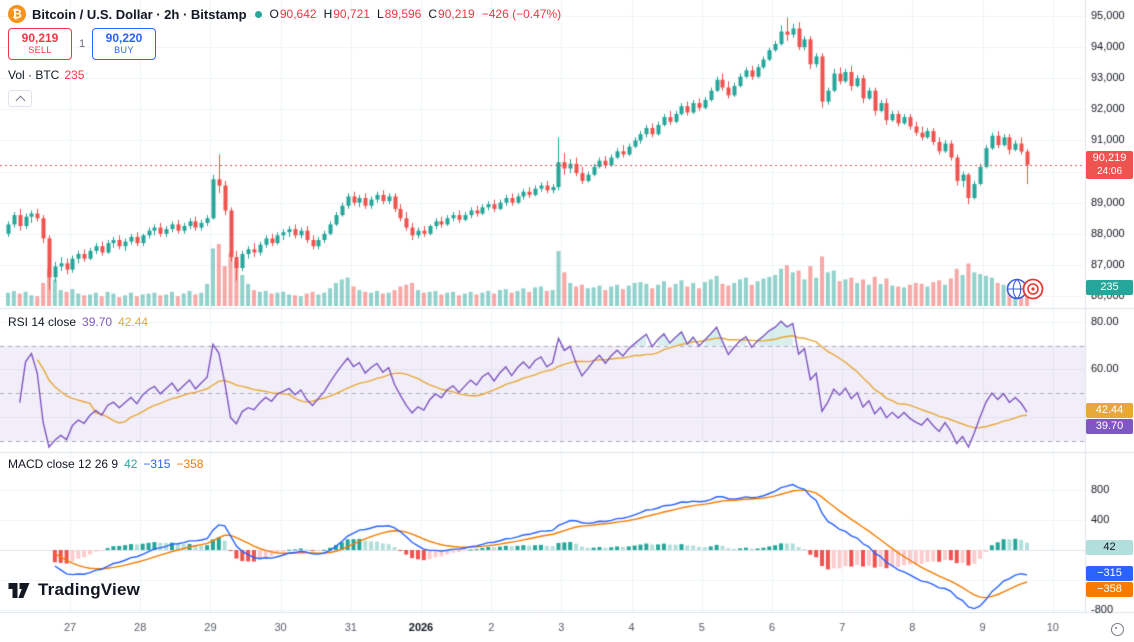 The width and height of the screenshot is (1134, 642). I want to click on ohlc-low-label: L, so click(380, 14).